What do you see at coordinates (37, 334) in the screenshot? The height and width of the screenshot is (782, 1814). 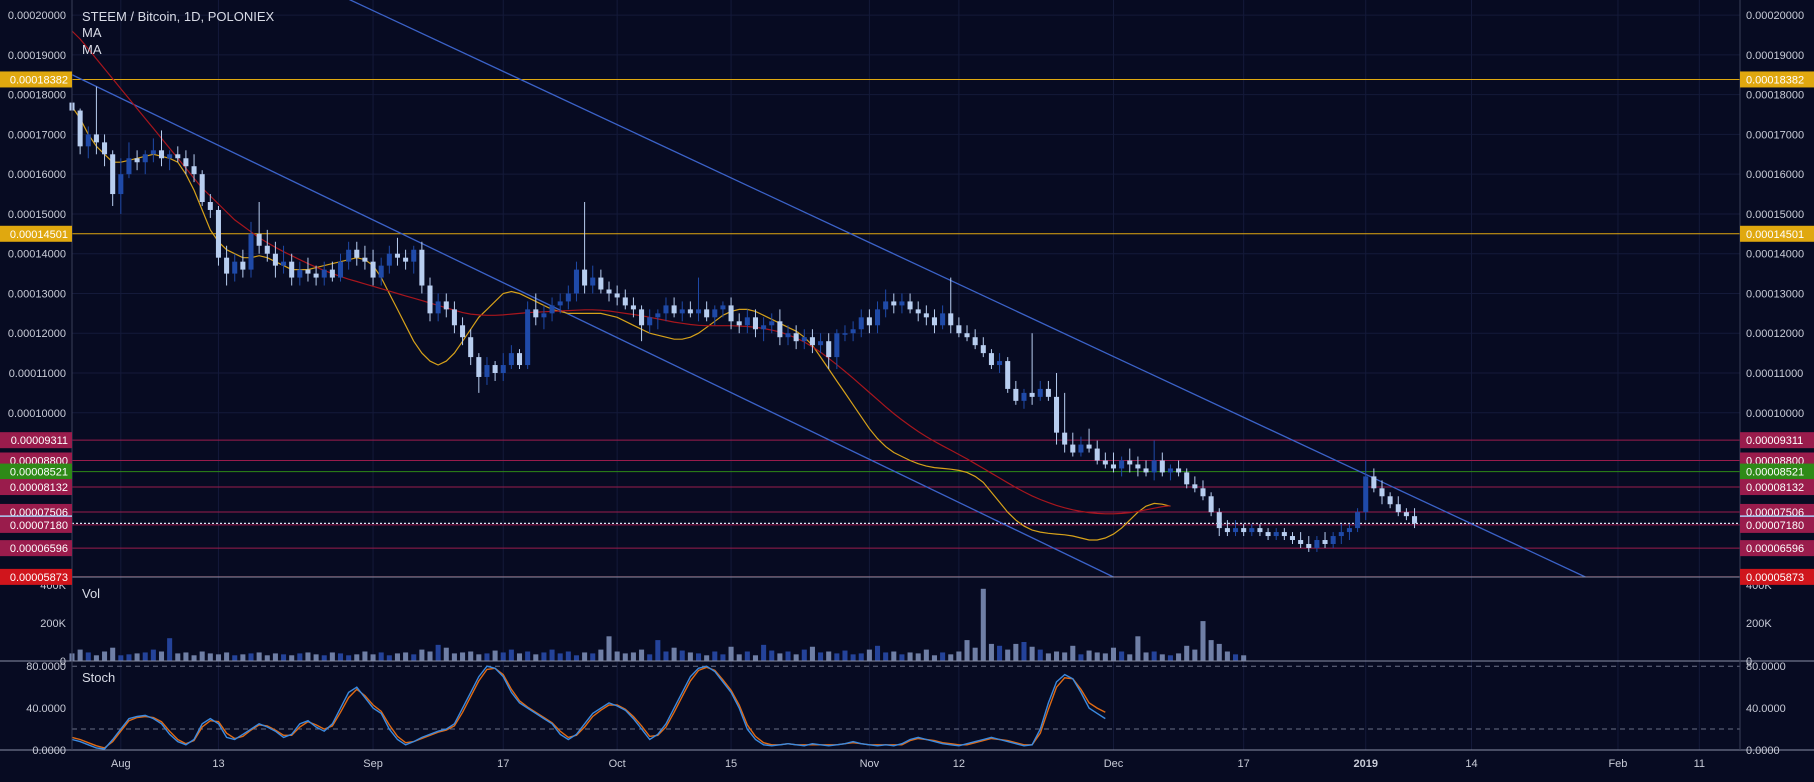 I see `price-tick-left: 0.00012000` at bounding box center [37, 334].